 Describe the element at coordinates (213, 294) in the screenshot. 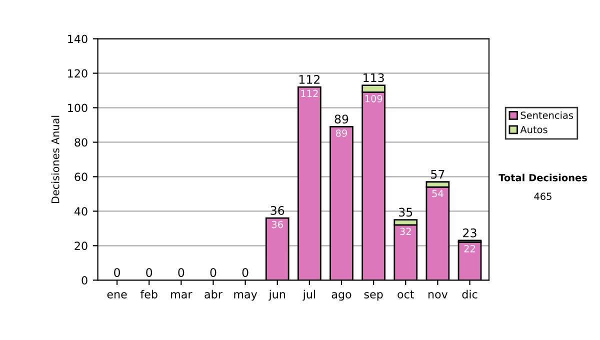

I see `x-tick-label: abr` at that location.